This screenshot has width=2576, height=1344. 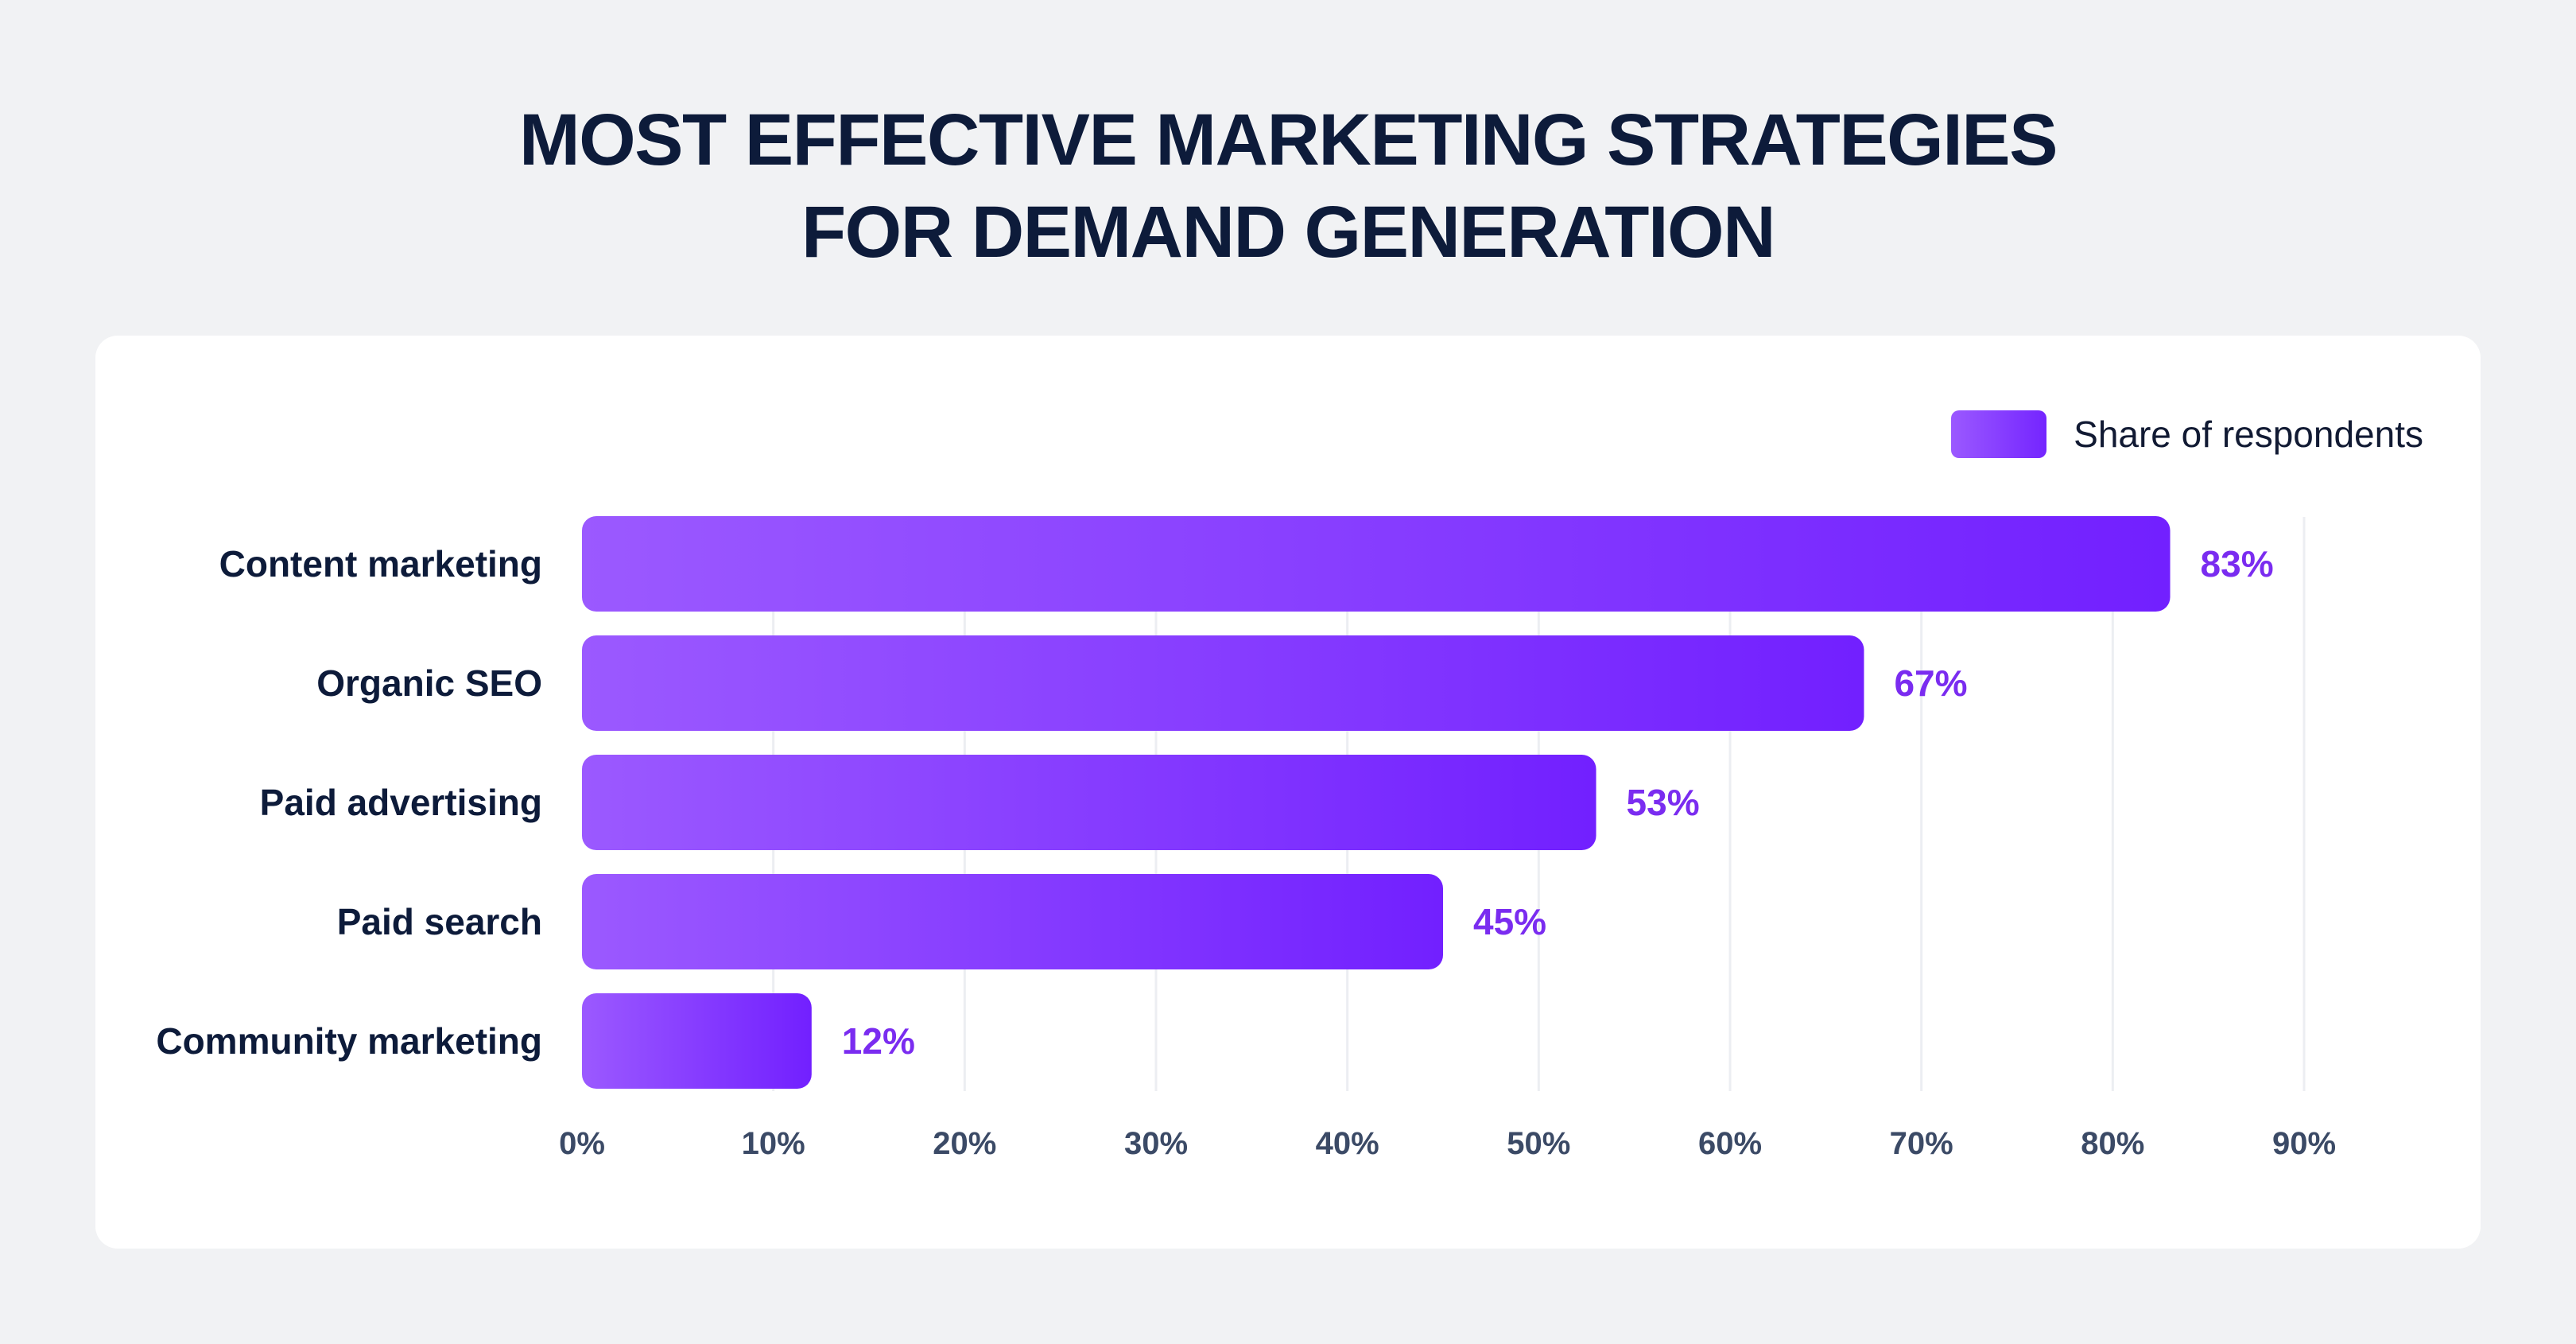 I want to click on x-tick-label: 20%, so click(x=964, y=1143).